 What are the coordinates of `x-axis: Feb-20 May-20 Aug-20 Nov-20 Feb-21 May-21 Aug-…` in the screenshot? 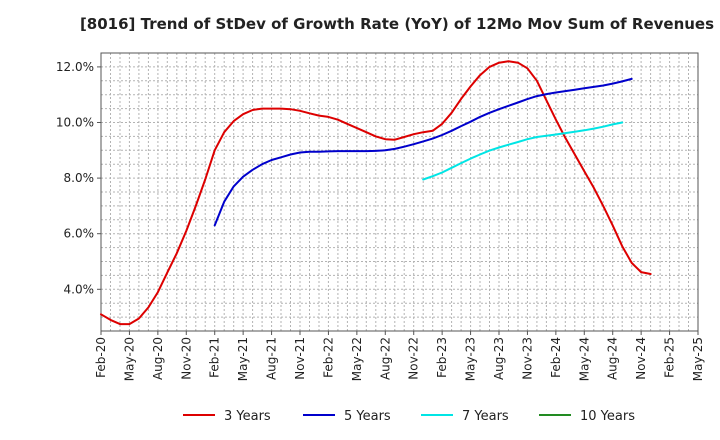 It's located at (399, 356).